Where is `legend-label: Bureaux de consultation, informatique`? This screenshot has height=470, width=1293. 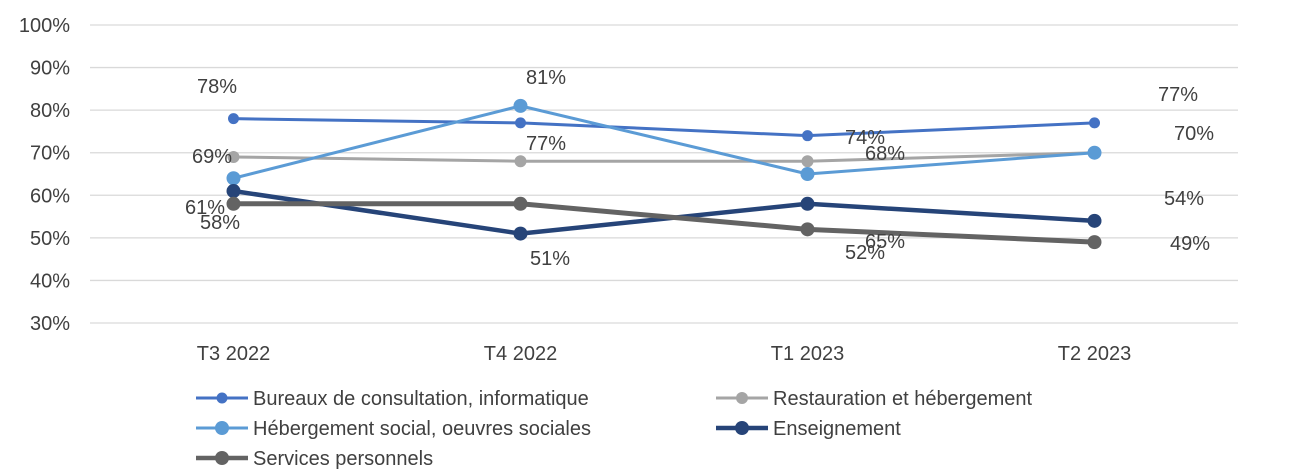
legend-label: Bureaux de consultation, informatique is located at coordinates (421, 399).